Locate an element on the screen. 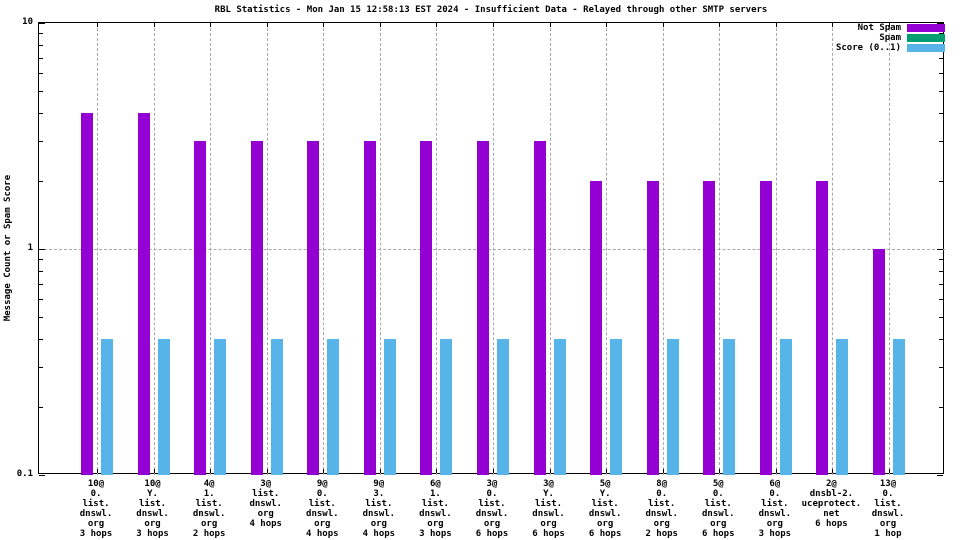 The width and height of the screenshot is (960, 540). x-category-label: 9@ 3. list. dnswl. org 4 hops is located at coordinates (379, 509).